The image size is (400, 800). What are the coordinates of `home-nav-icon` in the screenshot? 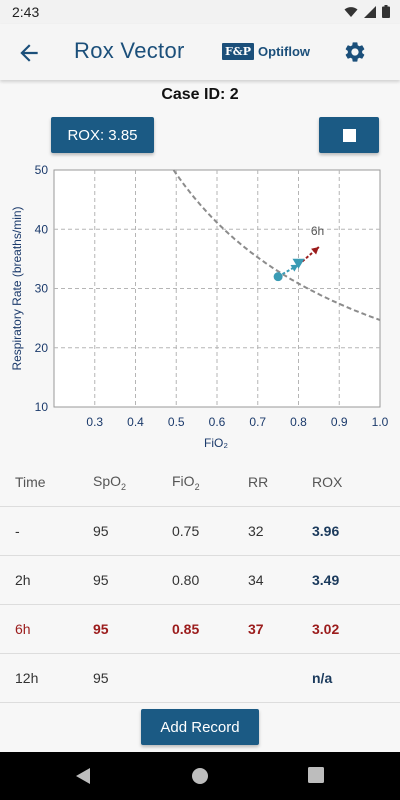 It's located at (200, 776).